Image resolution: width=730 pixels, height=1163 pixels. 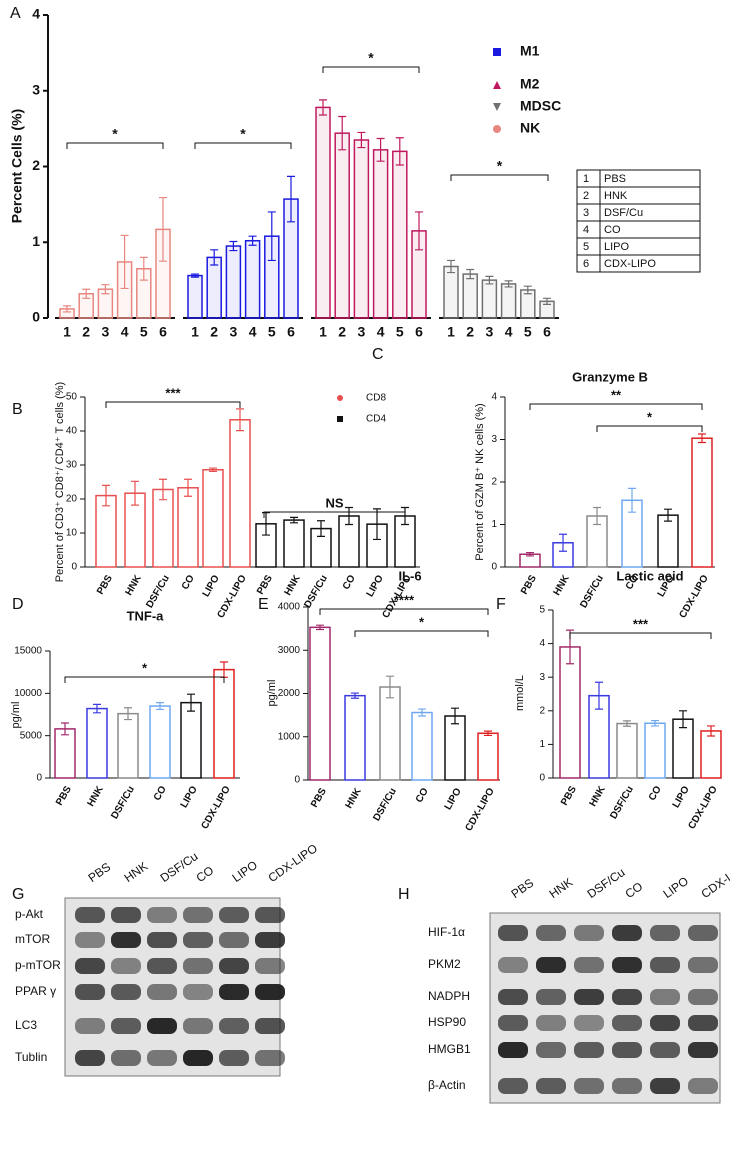 I want to click on protein-label: p-mTOR, so click(x=38, y=965).